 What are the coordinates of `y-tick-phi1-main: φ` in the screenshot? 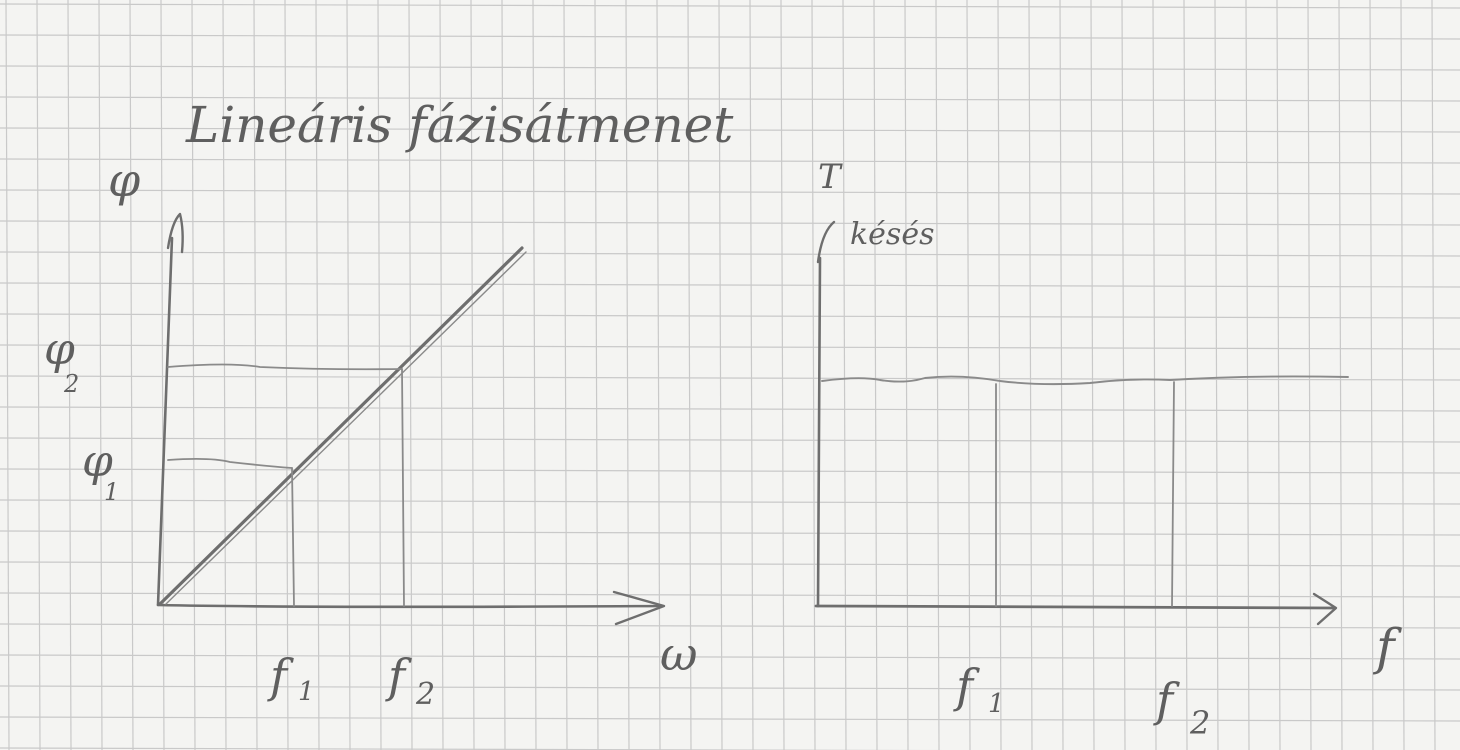 It's located at (97, 461).